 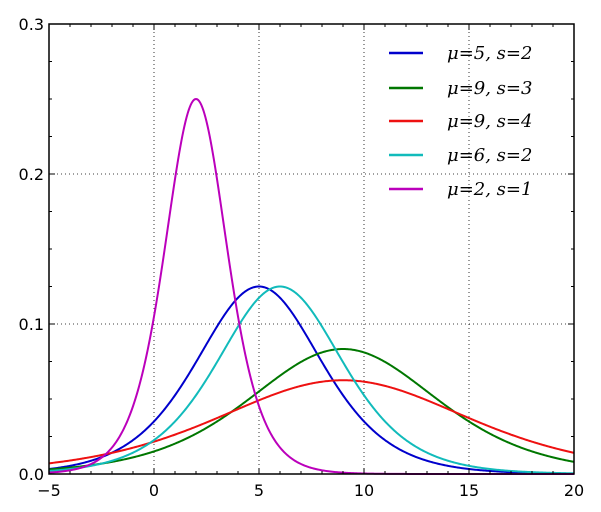 I want to click on y-tick-label: 0.3, so click(x=31, y=24).